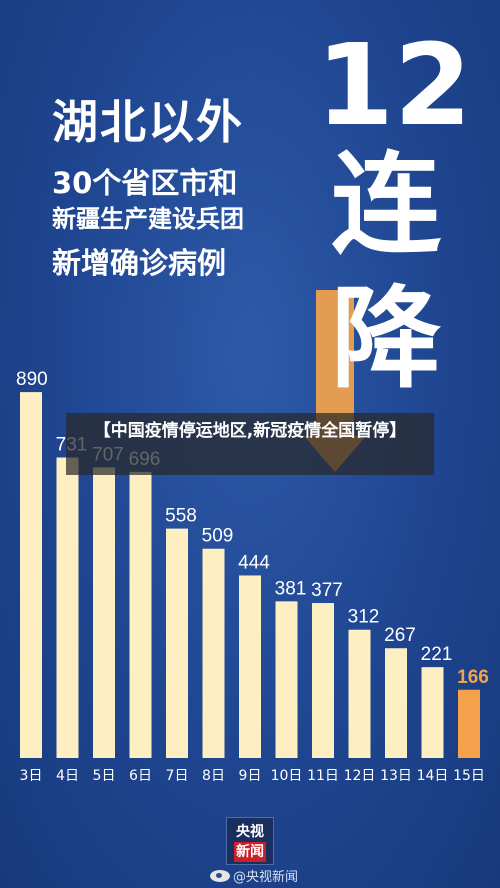 The image size is (500, 888). I want to click on bar-13日, so click(396, 703).